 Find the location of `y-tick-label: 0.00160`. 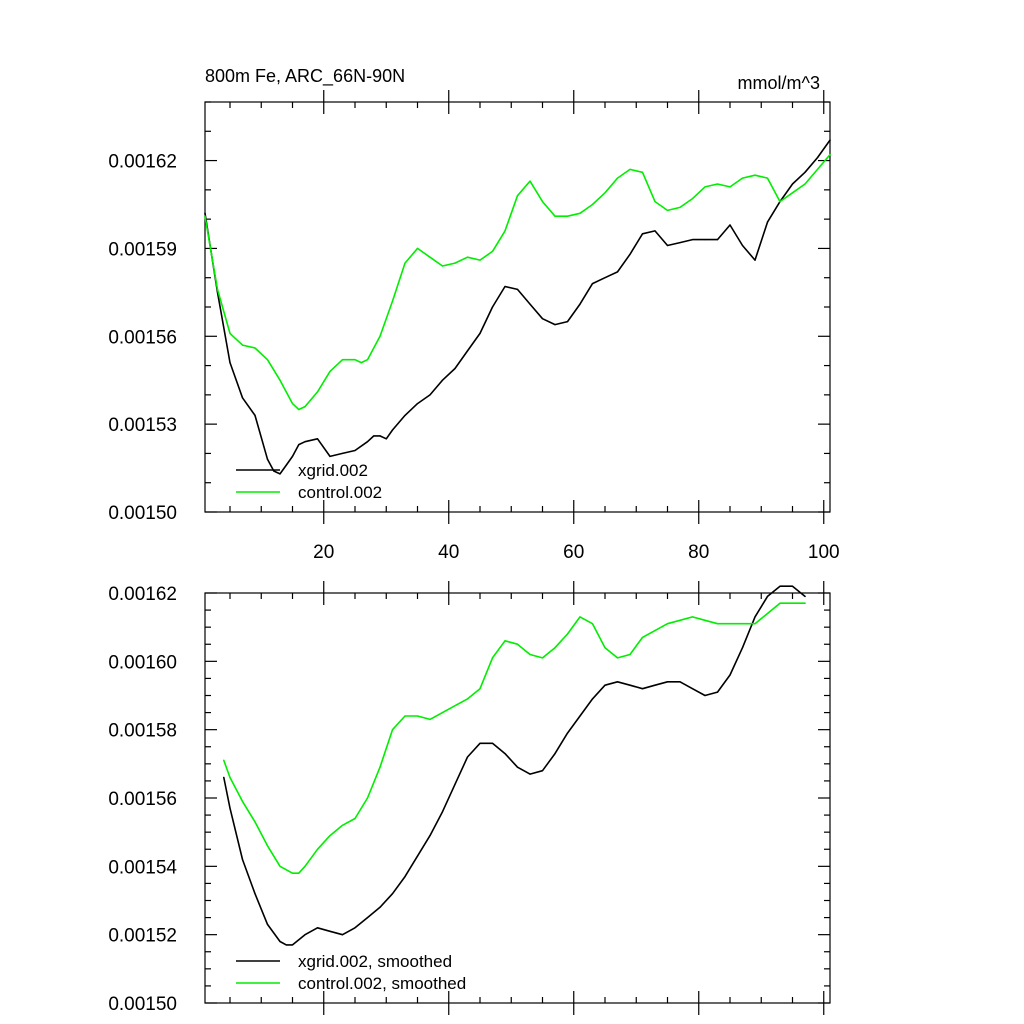

y-tick-label: 0.00160 is located at coordinates (142, 662).